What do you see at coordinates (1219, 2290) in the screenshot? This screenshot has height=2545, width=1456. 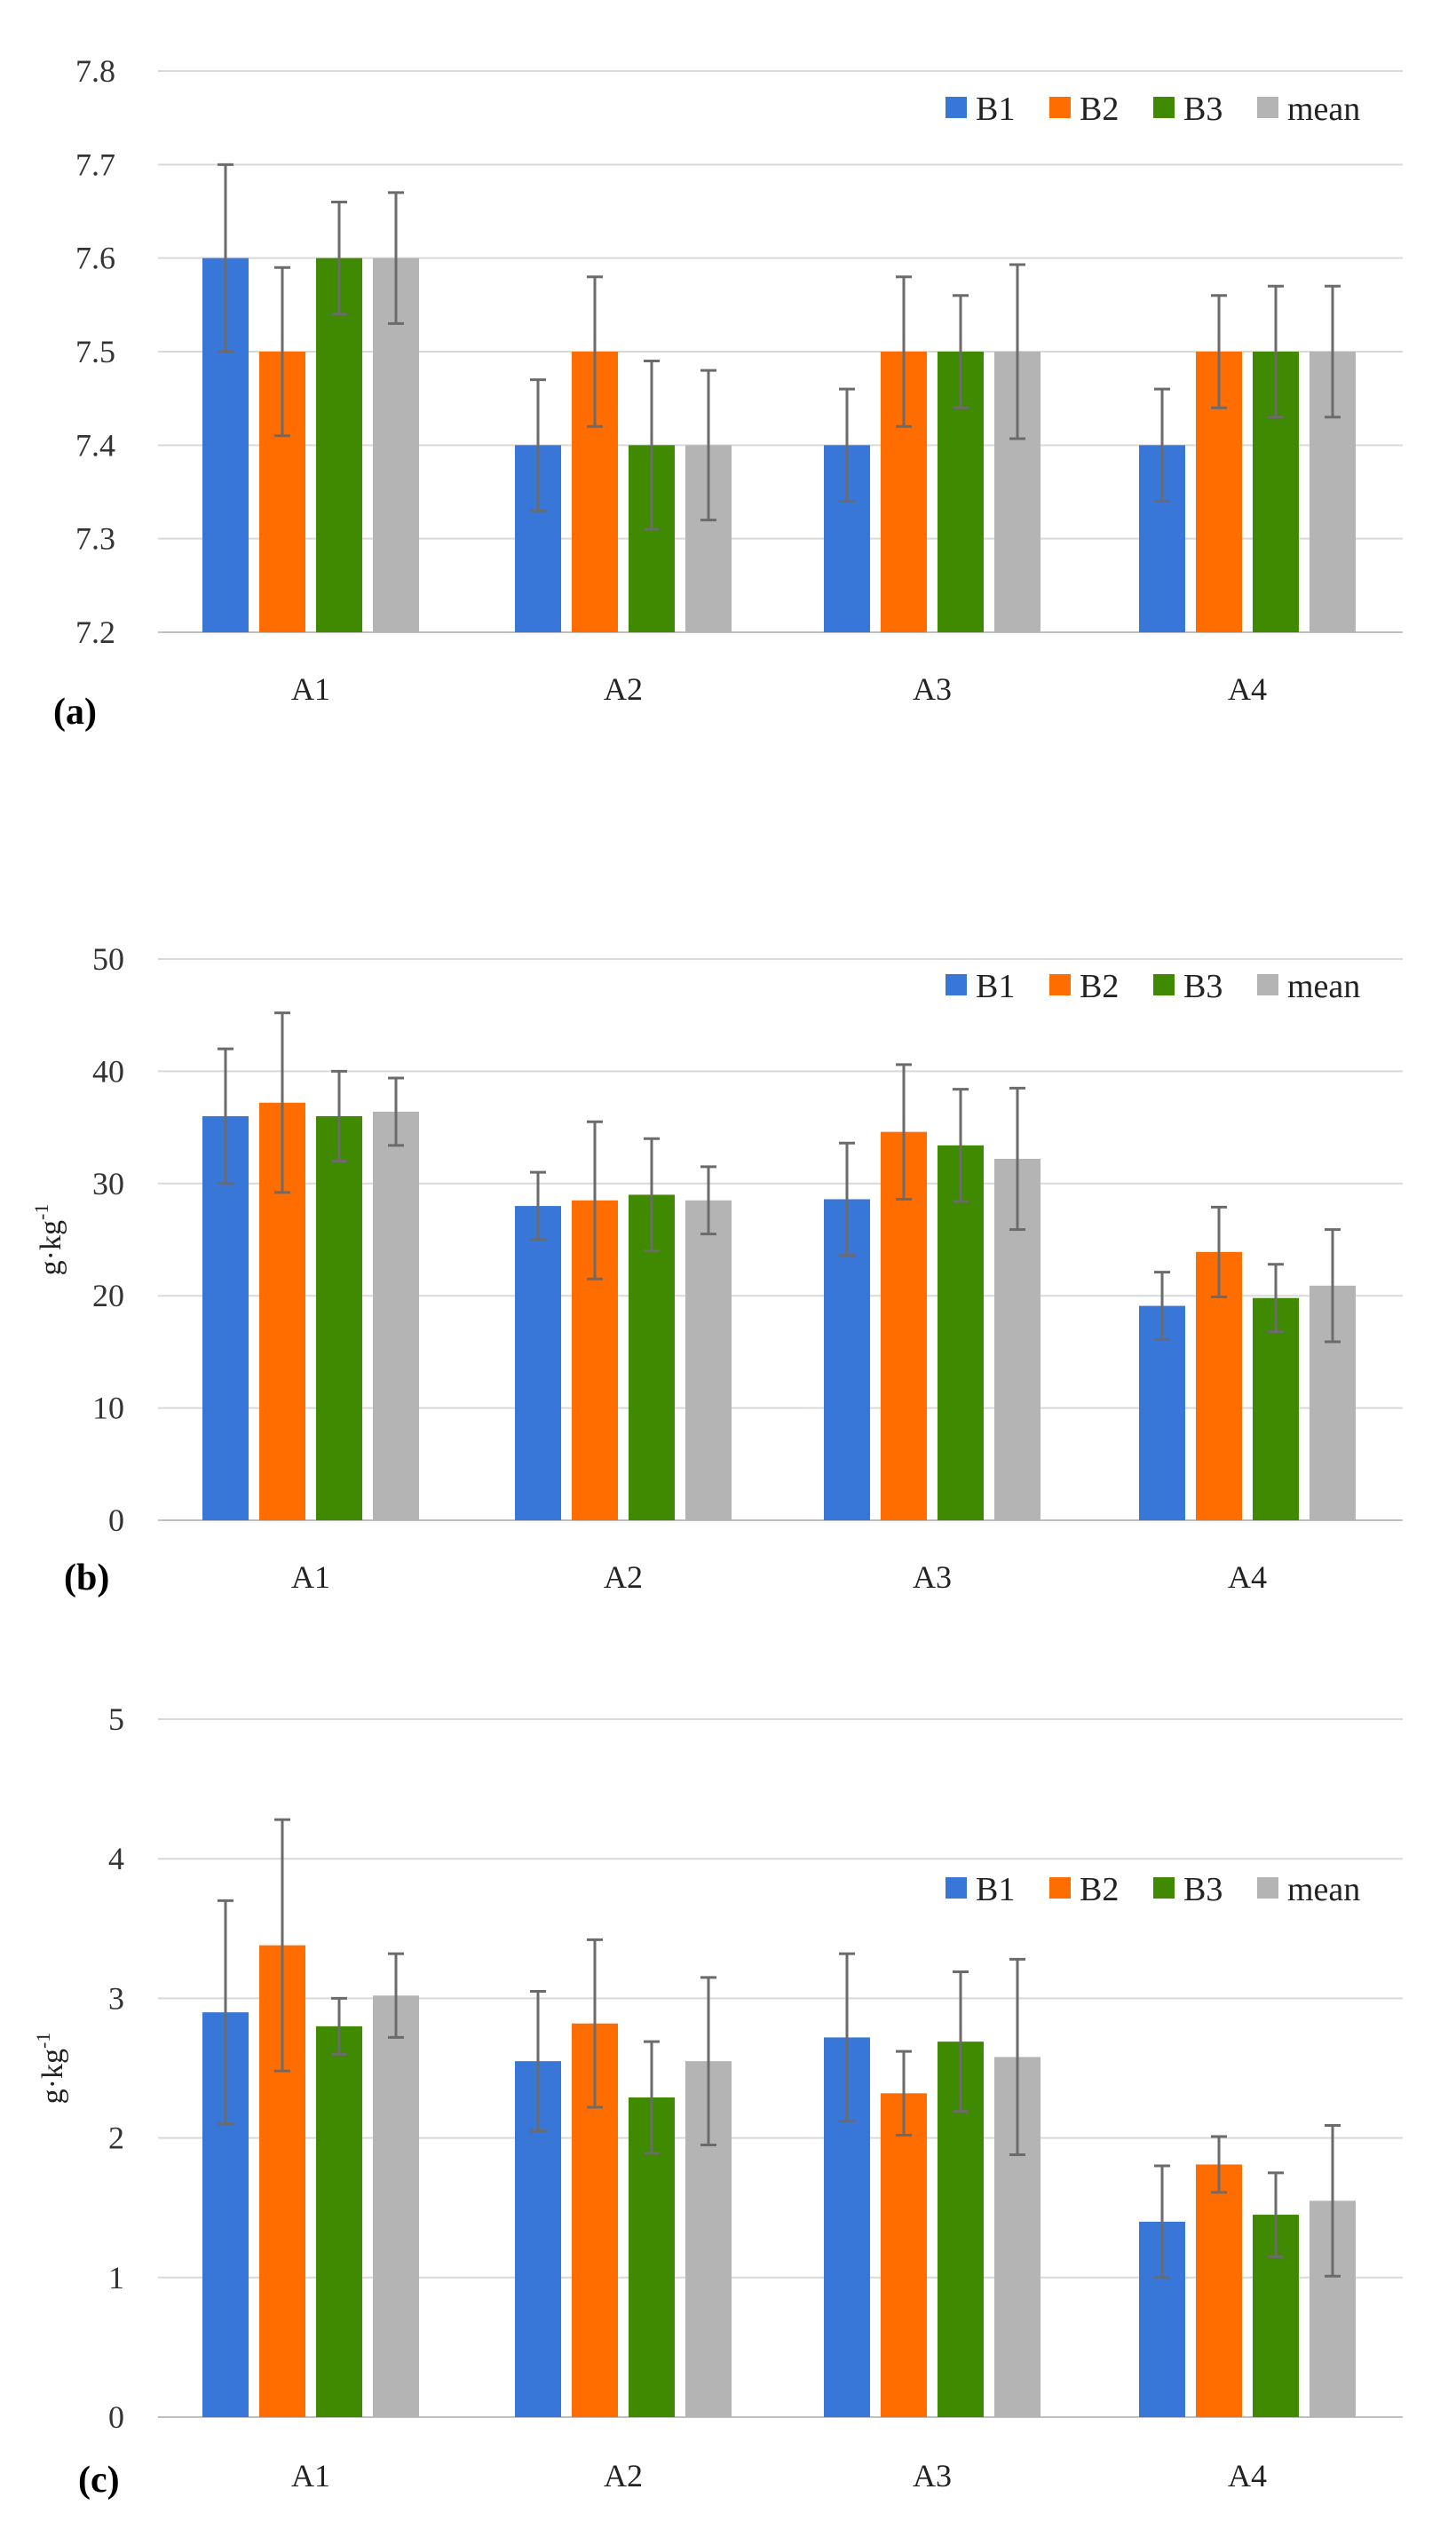 I see `bar-B2-A4` at bounding box center [1219, 2290].